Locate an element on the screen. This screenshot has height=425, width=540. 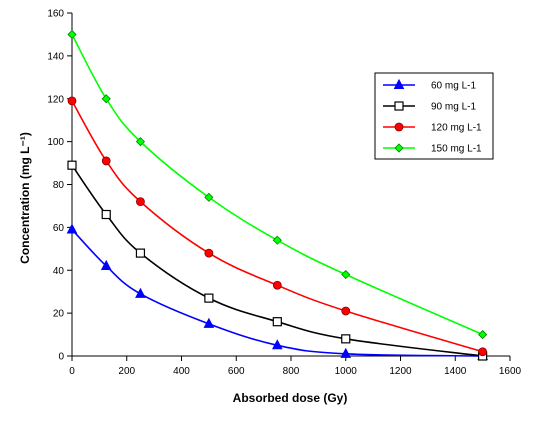
x-tick-label: 0 is located at coordinates (72, 371).